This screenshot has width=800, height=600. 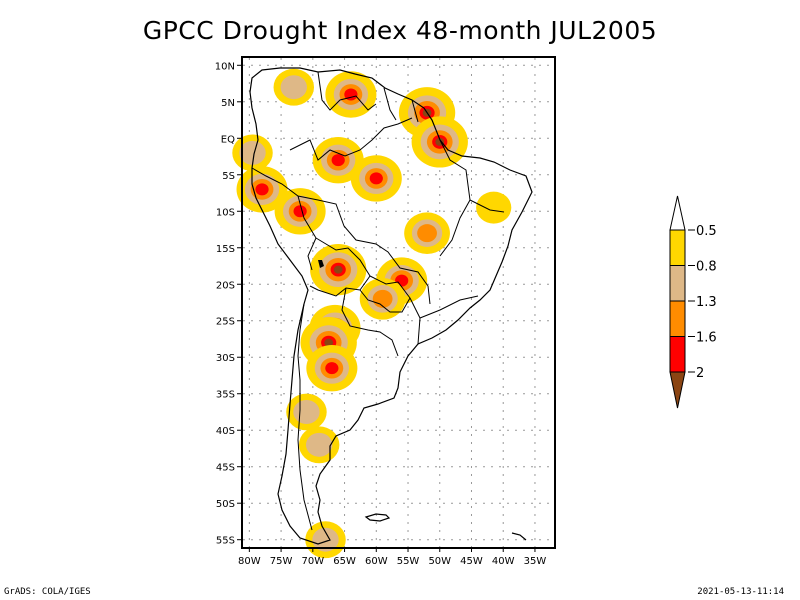 What do you see at coordinates (228, 176) in the screenshot?
I see `y-tick-label: 5S` at bounding box center [228, 176].